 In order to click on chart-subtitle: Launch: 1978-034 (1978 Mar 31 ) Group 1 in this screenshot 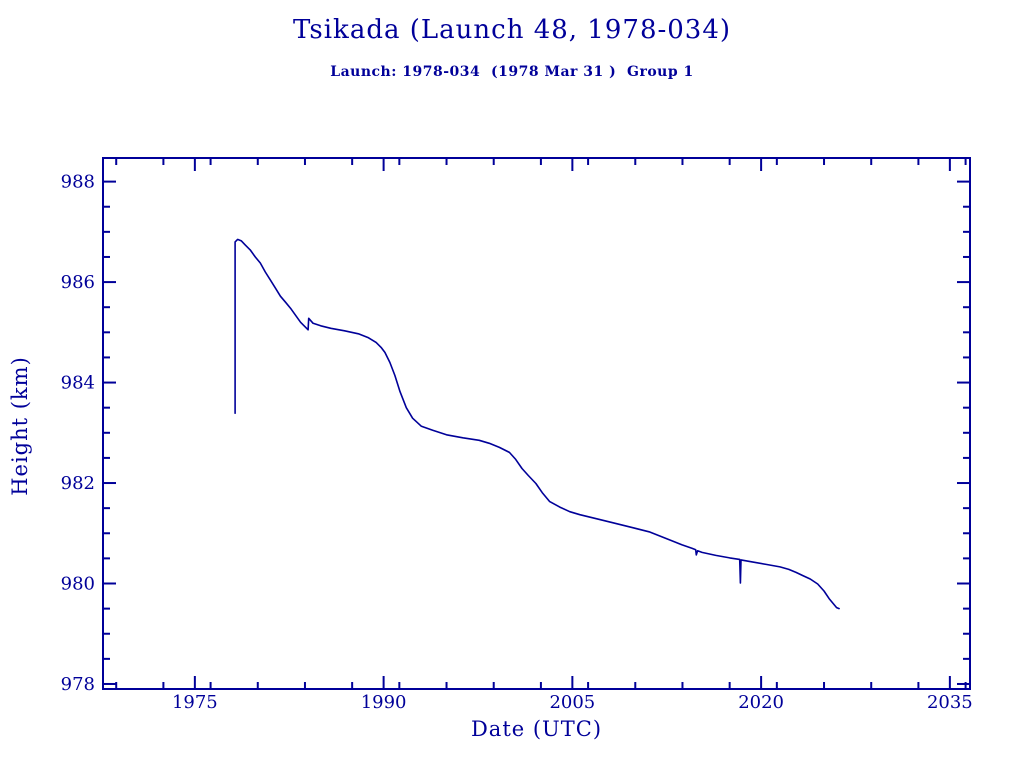, I will do `click(512, 72)`.